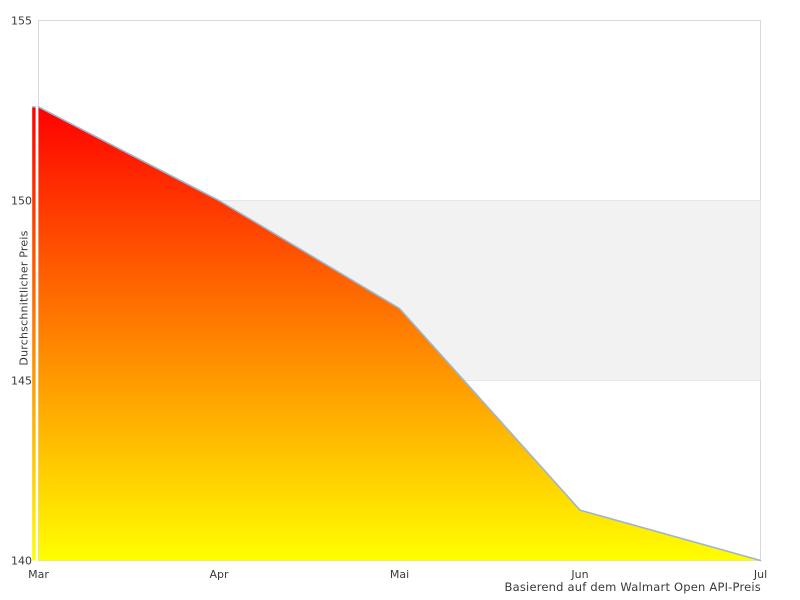  I want to click on x-tick-label-mar: Mar, so click(38, 574).